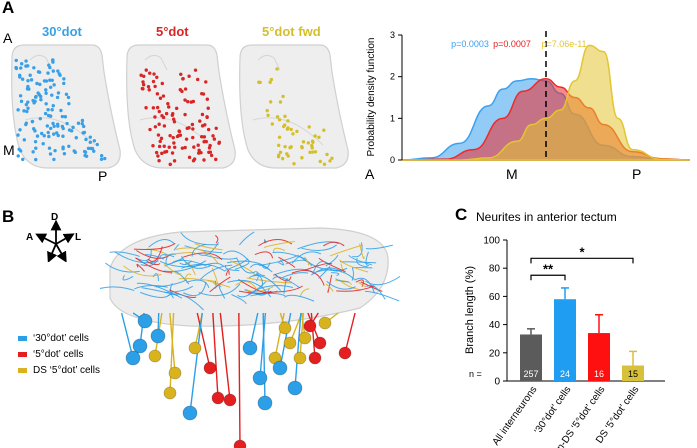  Describe the element at coordinates (9, 150) in the screenshot. I see `orientation-medial: M` at that location.